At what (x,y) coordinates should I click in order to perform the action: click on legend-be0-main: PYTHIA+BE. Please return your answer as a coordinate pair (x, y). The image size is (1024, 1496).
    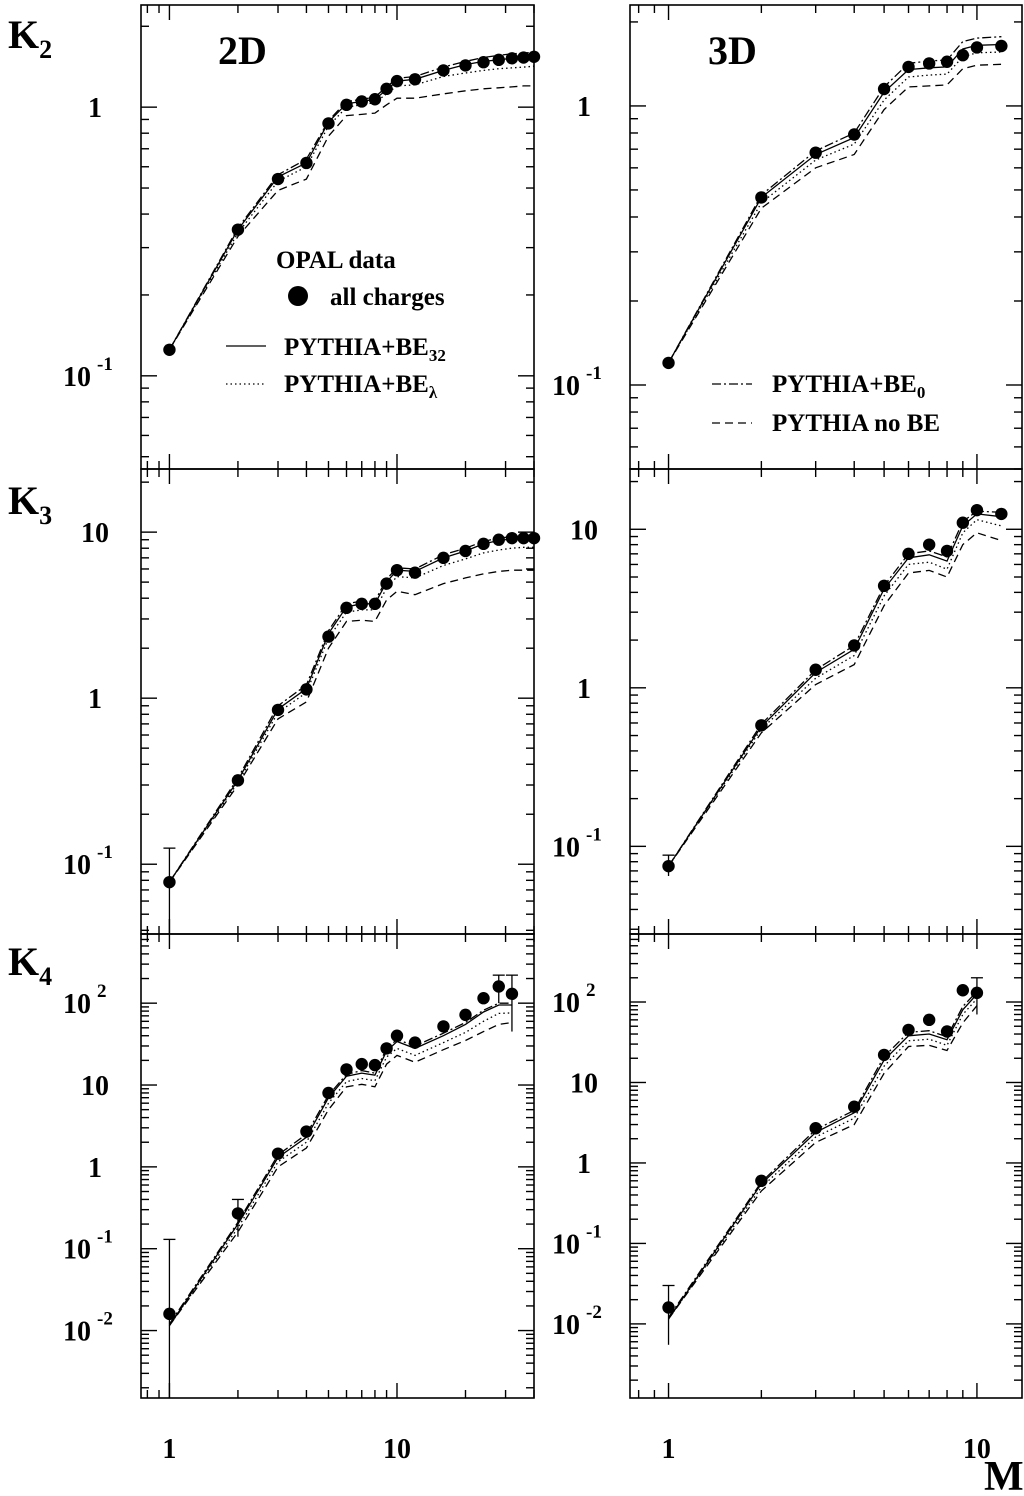
    Looking at the image, I should click on (844, 384).